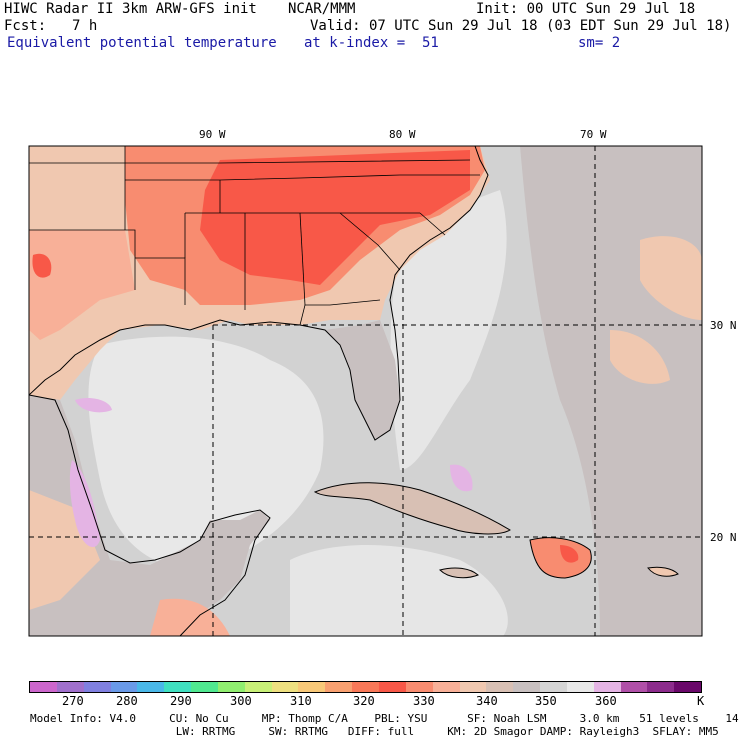  What do you see at coordinates (73, 701) in the screenshot?
I see `colorbar-tick-270: 270` at bounding box center [73, 701].